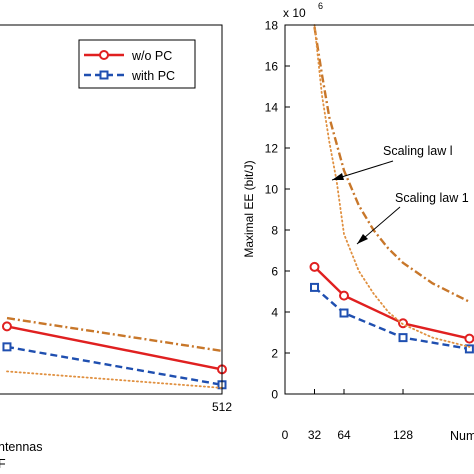 This screenshot has height=474, width=474. Describe the element at coordinates (114, 379) in the screenshot. I see `left-series-line-dotted` at that location.